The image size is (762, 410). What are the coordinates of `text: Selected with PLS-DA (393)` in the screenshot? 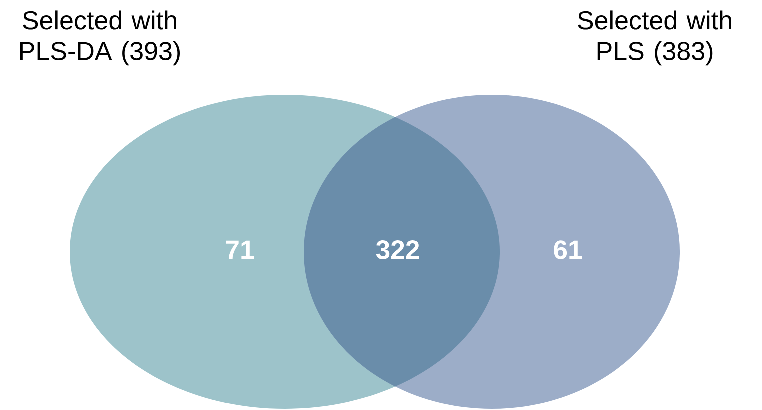 It's located at (100, 38).